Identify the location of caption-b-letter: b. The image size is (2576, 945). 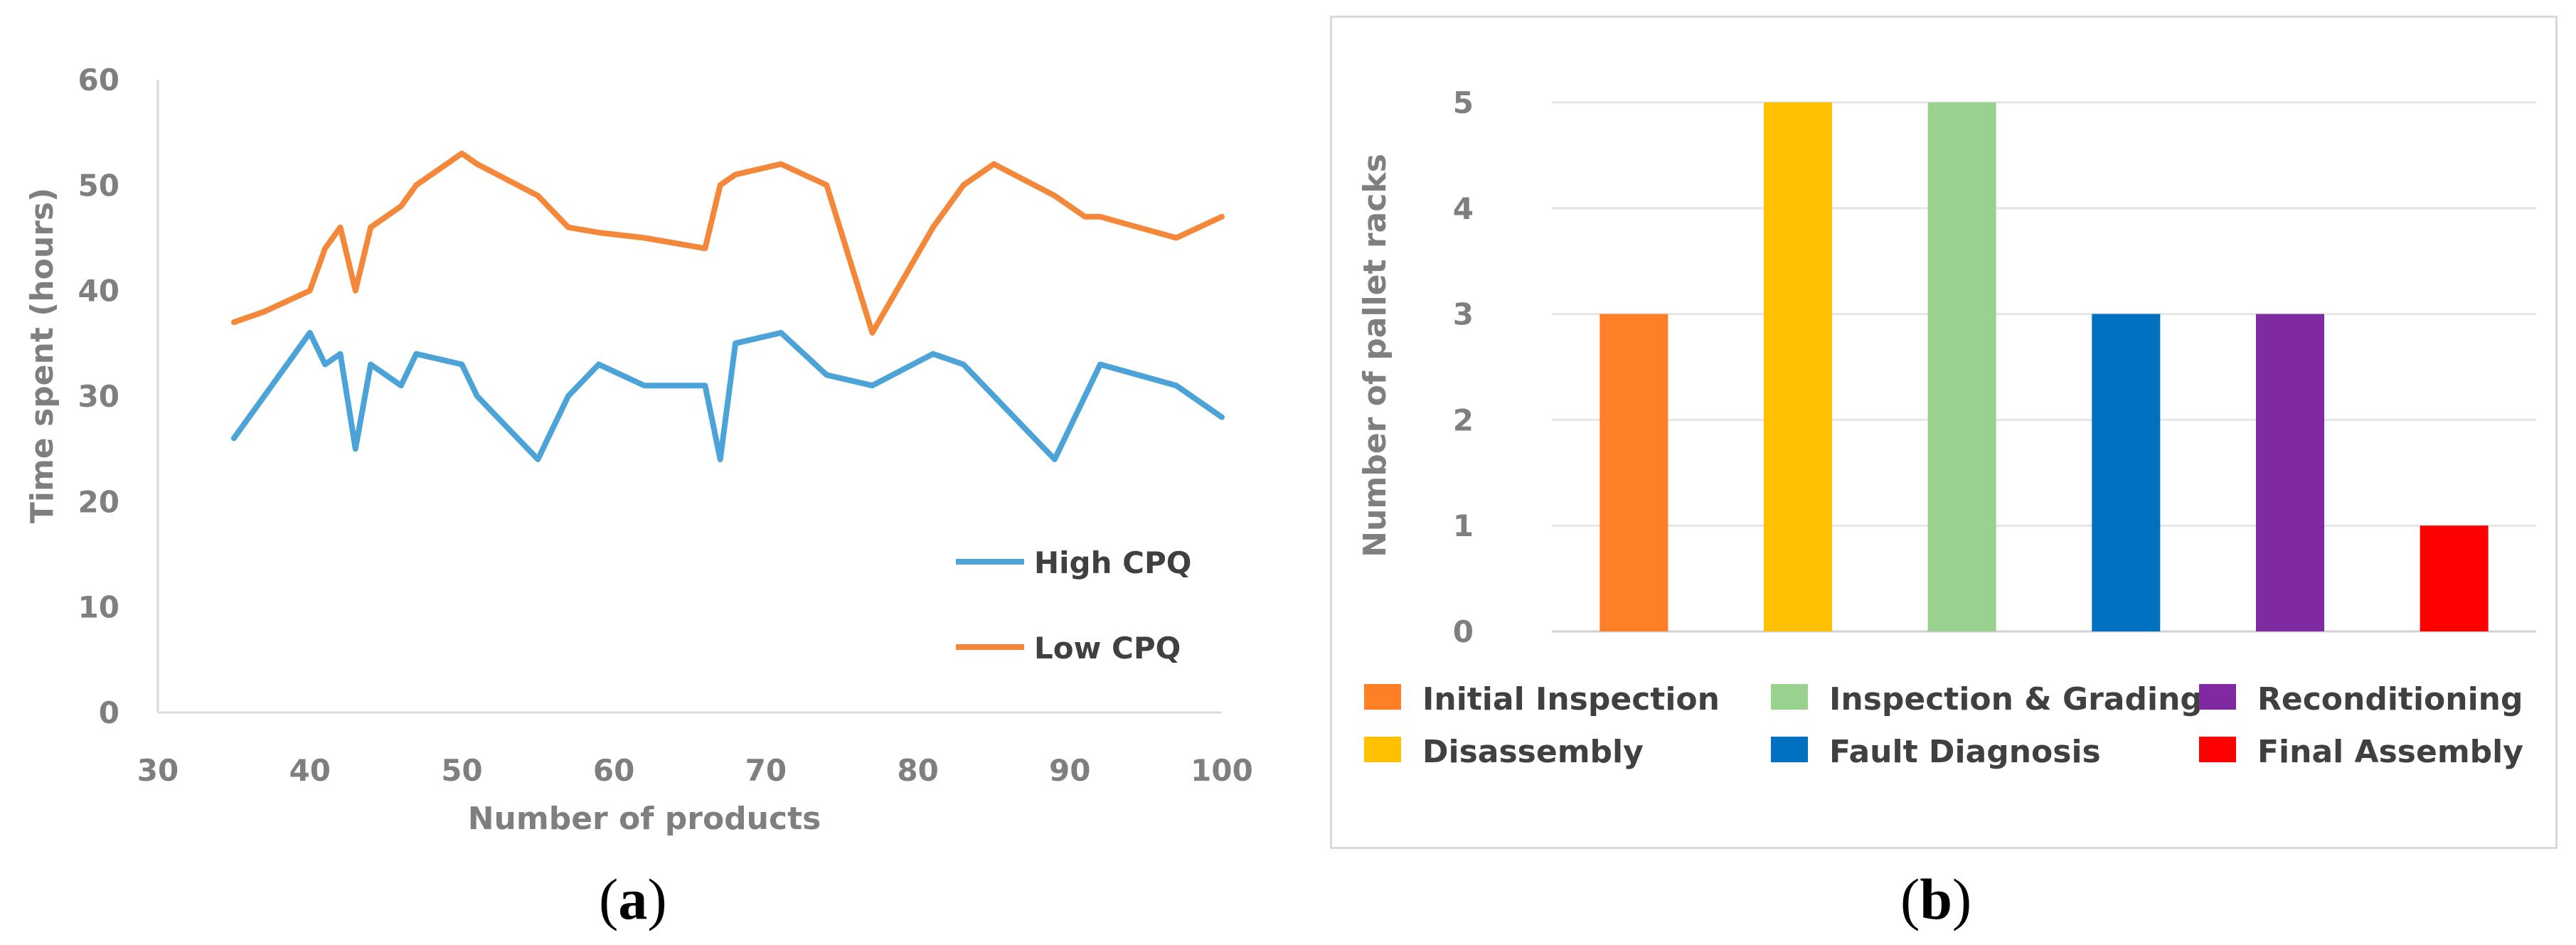
(1936, 899).